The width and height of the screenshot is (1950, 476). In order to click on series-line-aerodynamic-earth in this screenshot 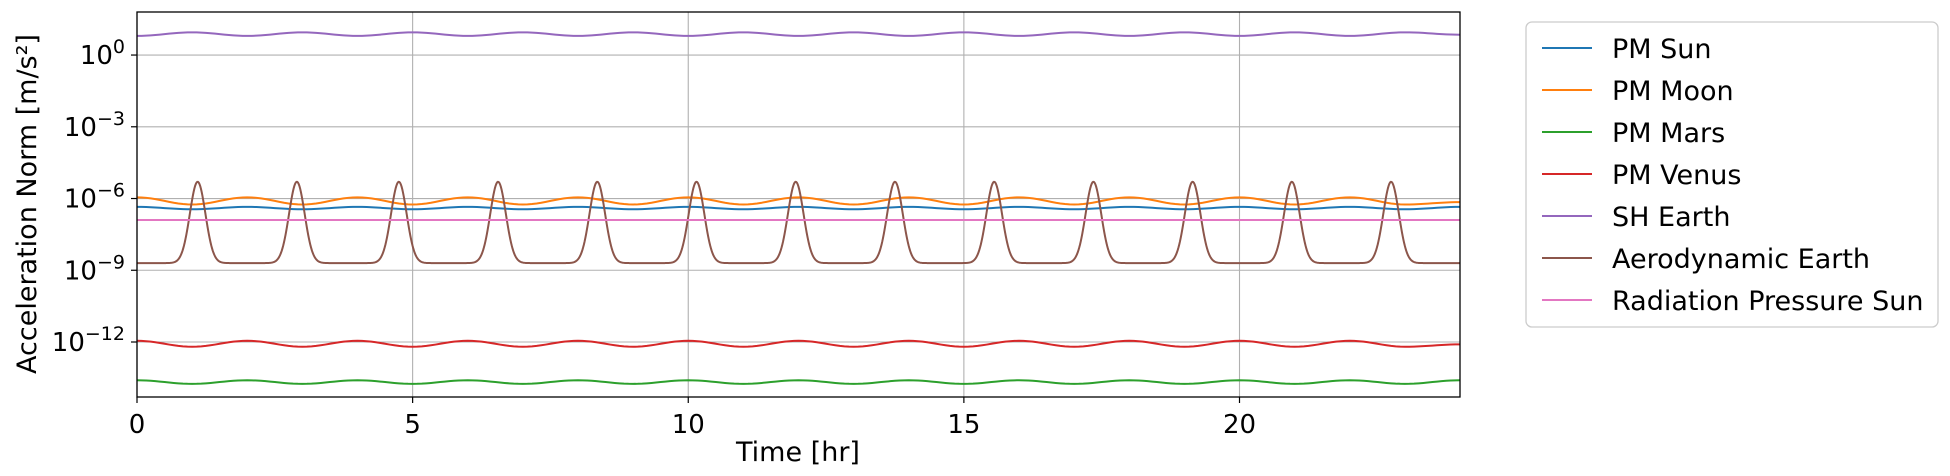, I will do `click(798, 222)`.